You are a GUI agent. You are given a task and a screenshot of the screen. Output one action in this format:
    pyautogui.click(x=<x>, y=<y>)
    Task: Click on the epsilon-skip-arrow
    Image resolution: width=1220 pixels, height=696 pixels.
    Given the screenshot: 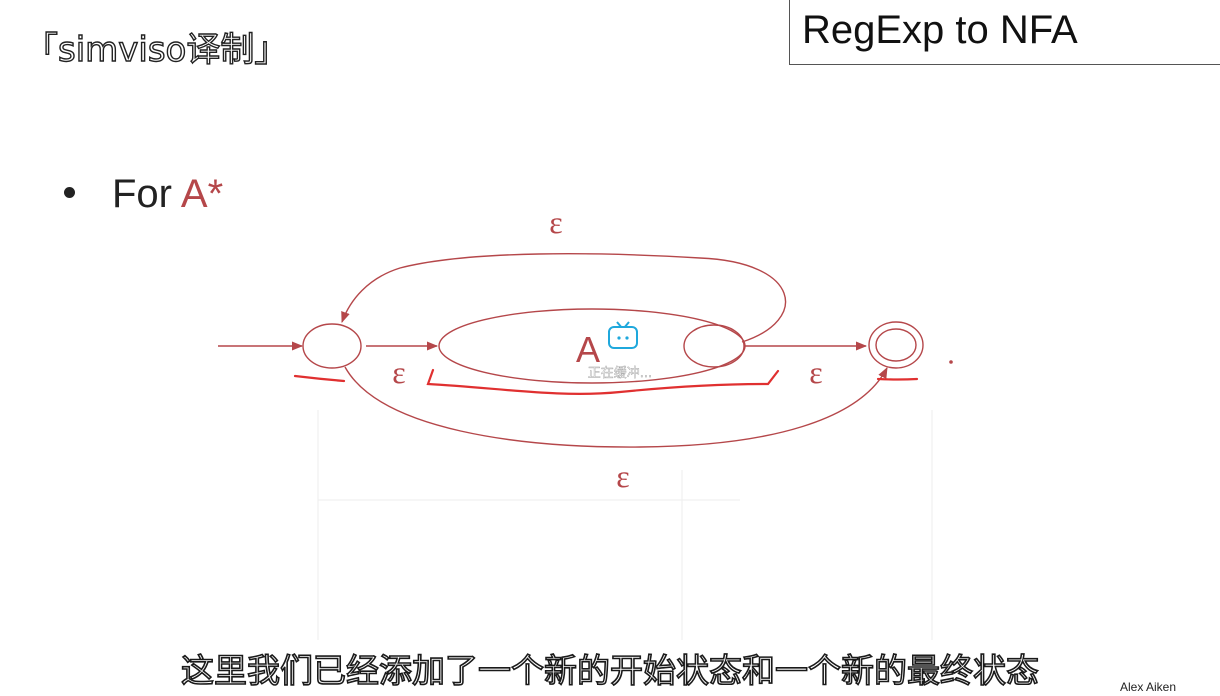 What is the action you would take?
    pyautogui.click(x=616, y=407)
    